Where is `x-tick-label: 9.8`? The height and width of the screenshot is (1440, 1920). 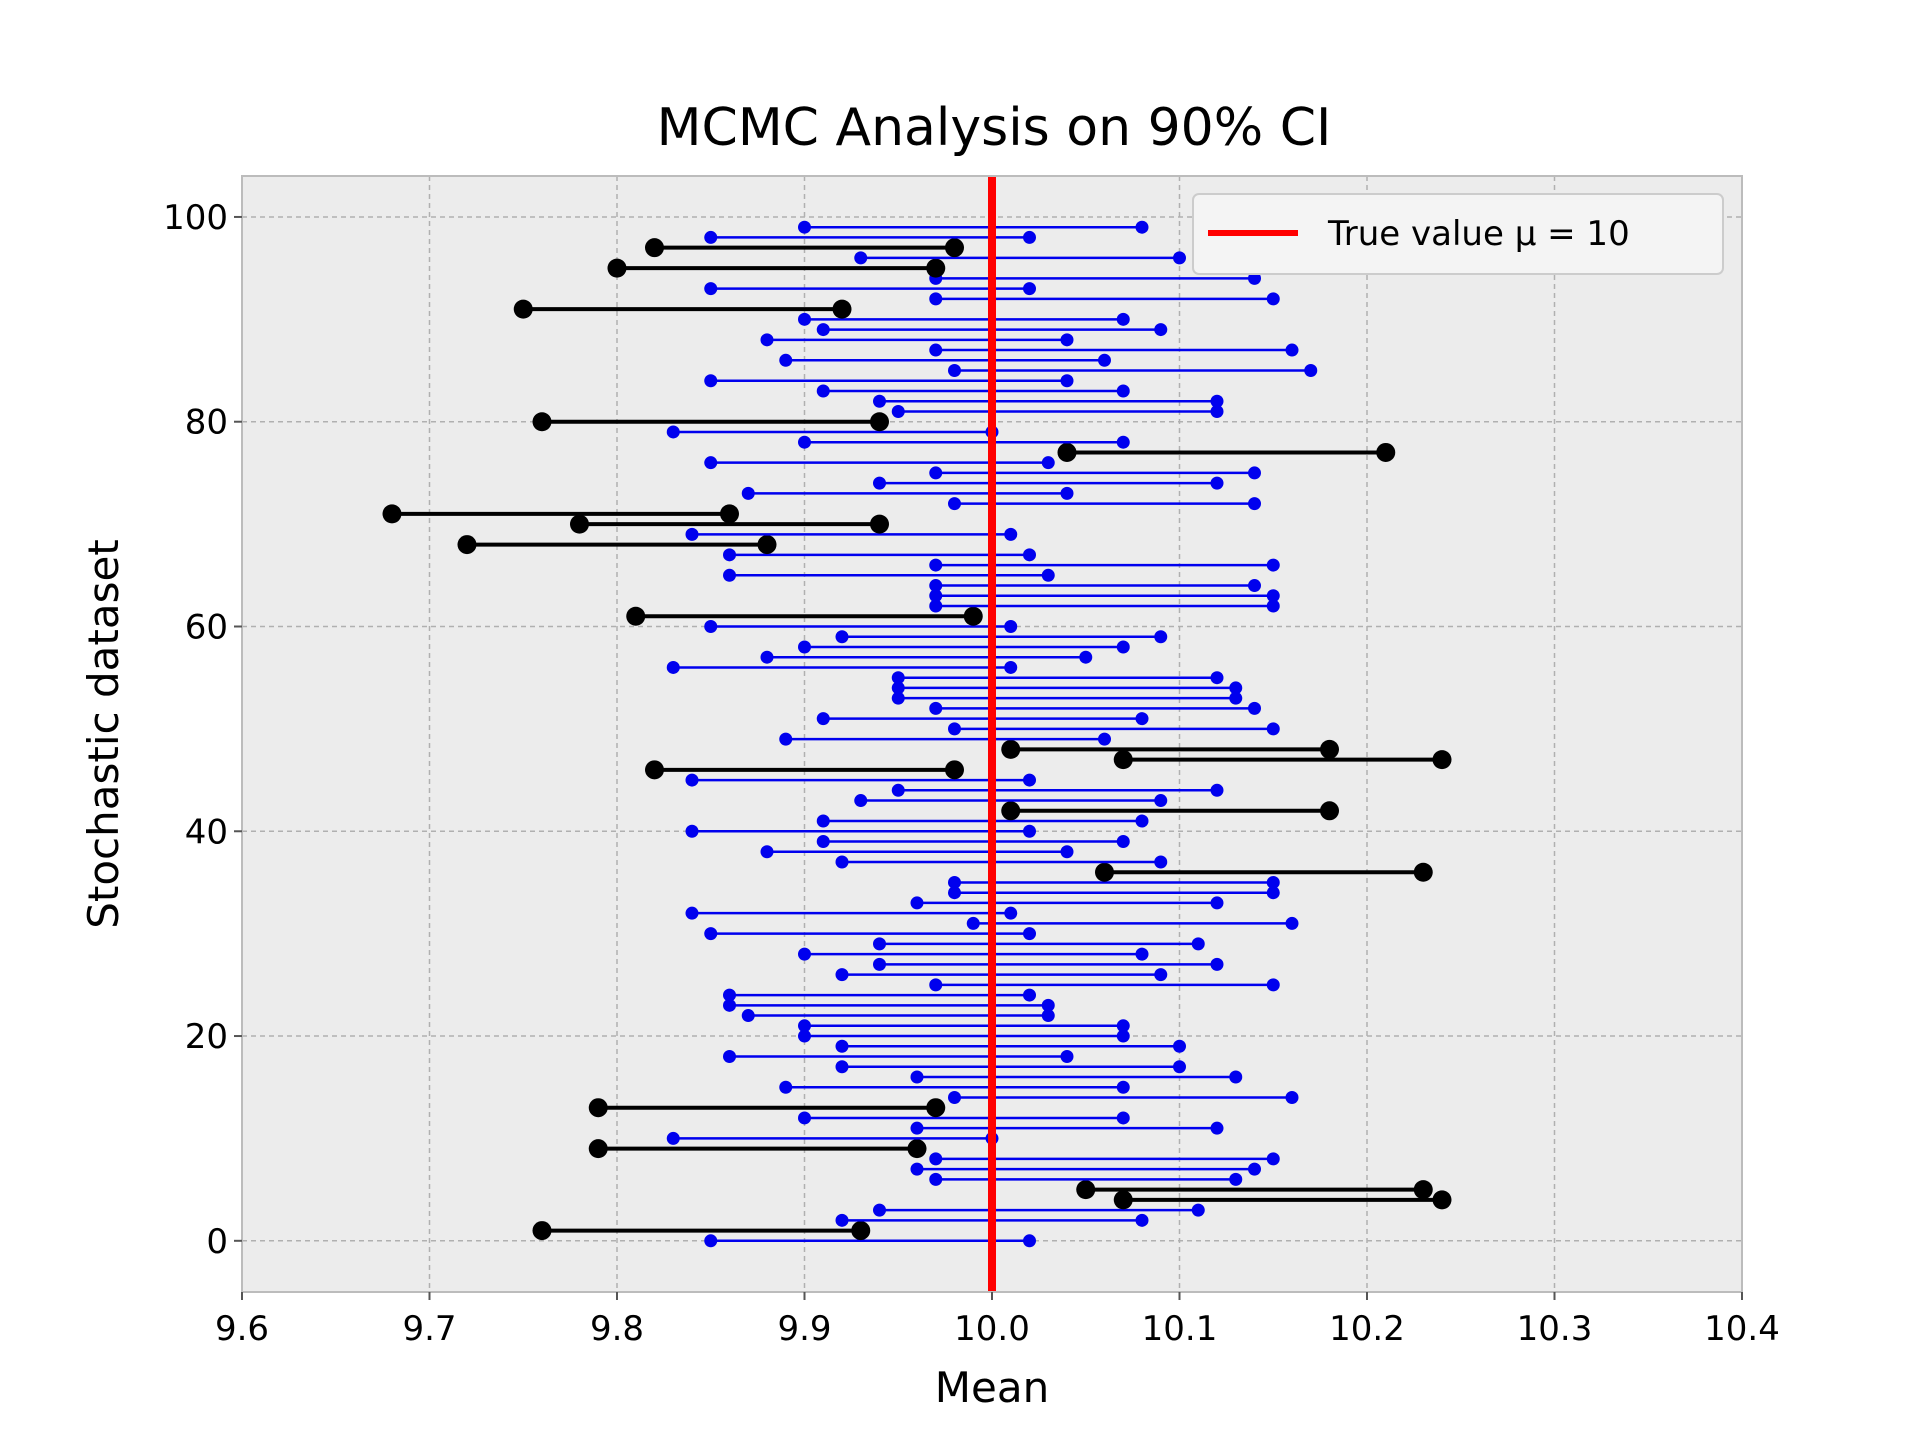
x-tick-label: 9.8 is located at coordinates (617, 1329).